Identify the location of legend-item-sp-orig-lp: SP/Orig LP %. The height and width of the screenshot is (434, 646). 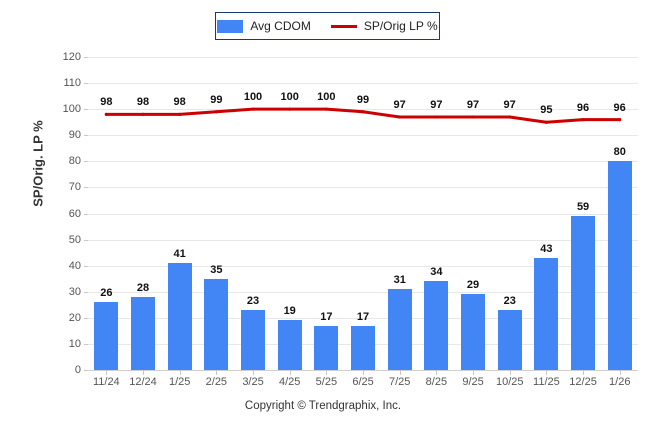
(384, 26).